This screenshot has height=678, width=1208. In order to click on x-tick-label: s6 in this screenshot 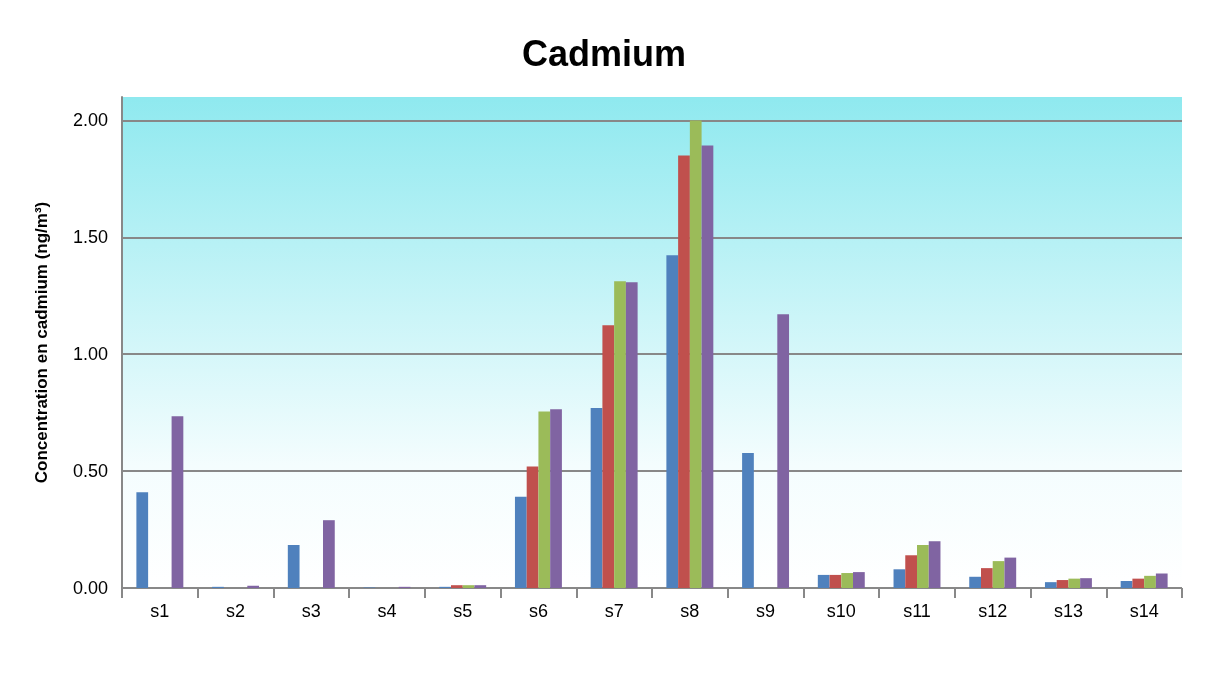, I will do `click(538, 611)`.